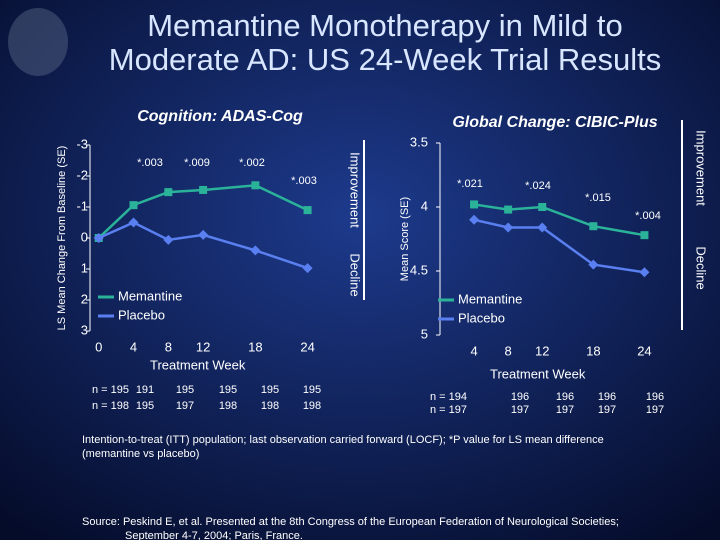  I want to click on y-tick-label: 4, so click(424, 205).